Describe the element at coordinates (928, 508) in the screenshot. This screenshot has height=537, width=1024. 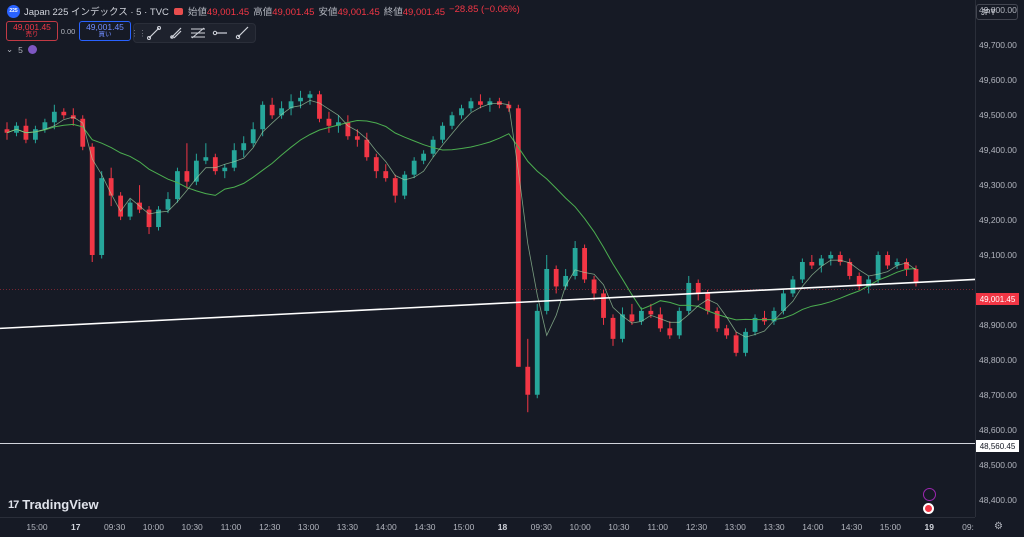
I see `record-icon` at that location.